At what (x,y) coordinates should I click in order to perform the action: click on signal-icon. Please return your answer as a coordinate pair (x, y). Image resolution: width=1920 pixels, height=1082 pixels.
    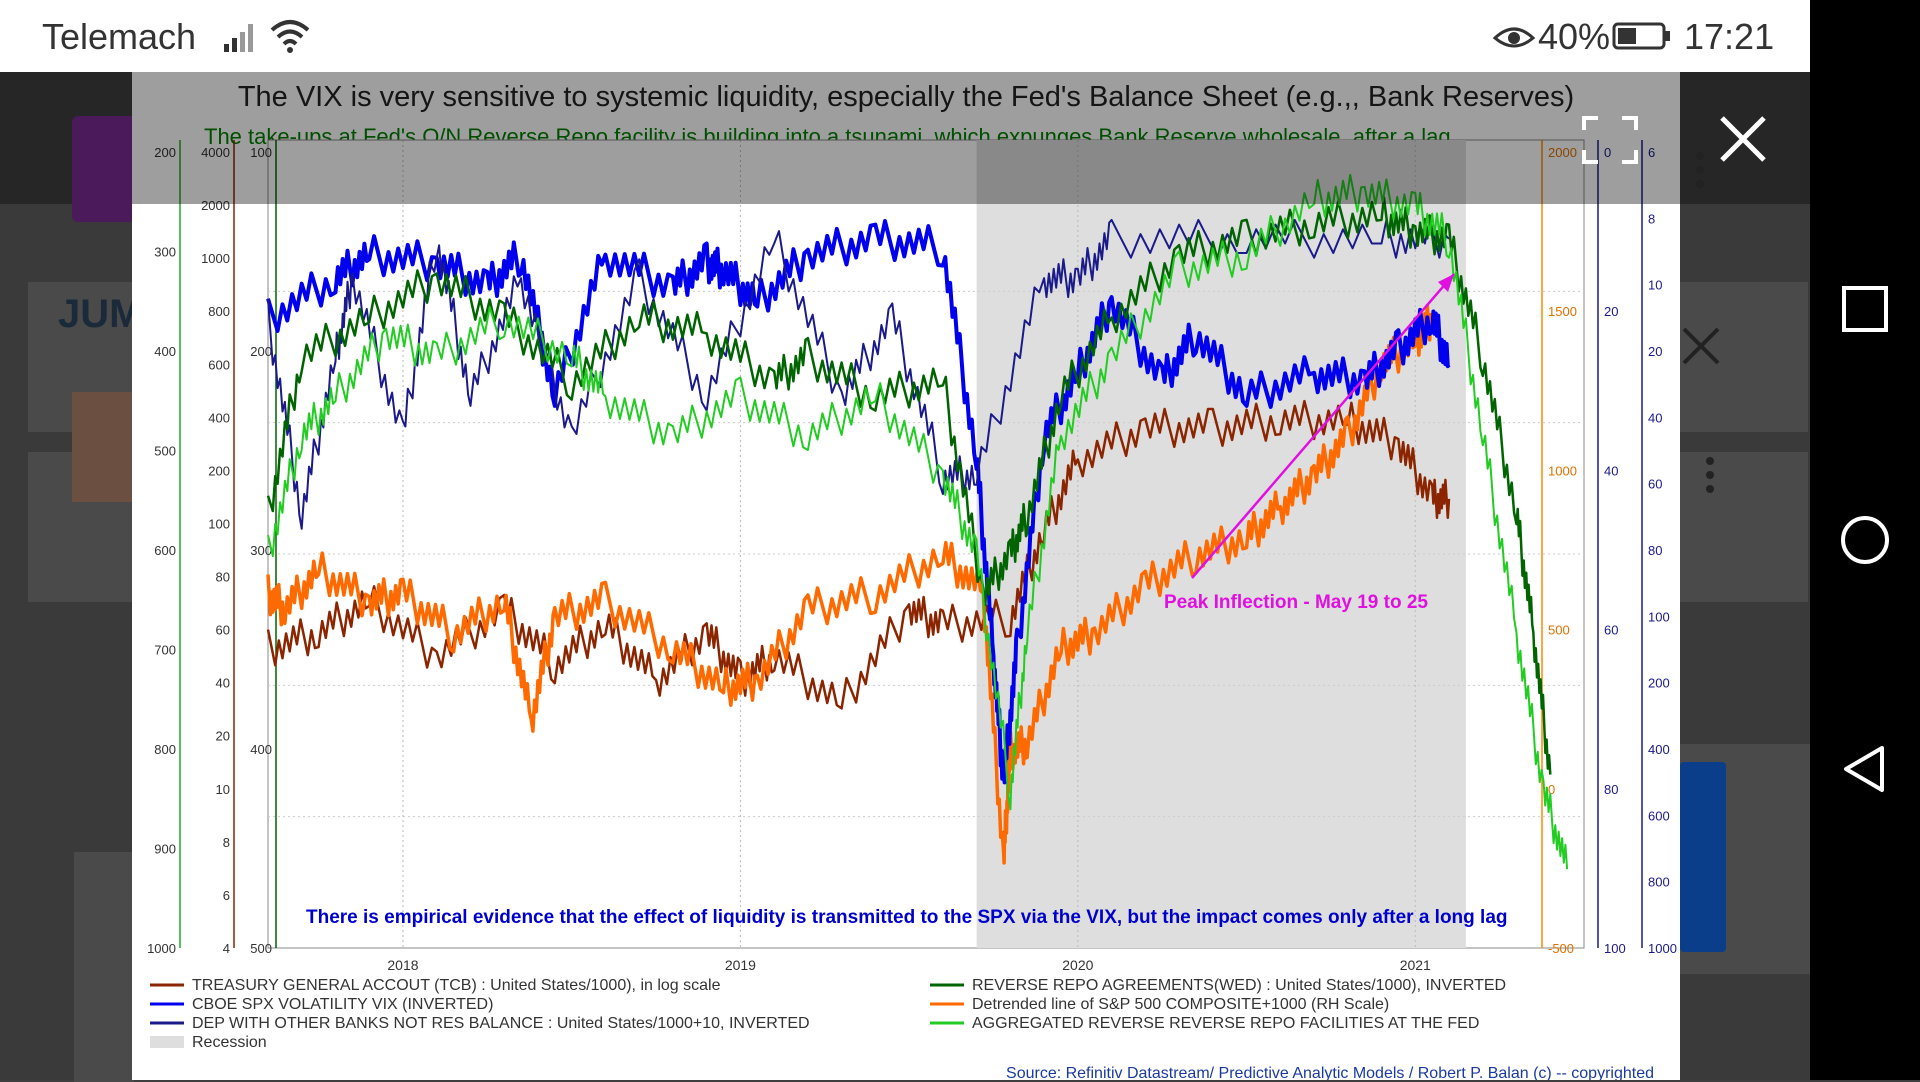
    Looking at the image, I should click on (238, 38).